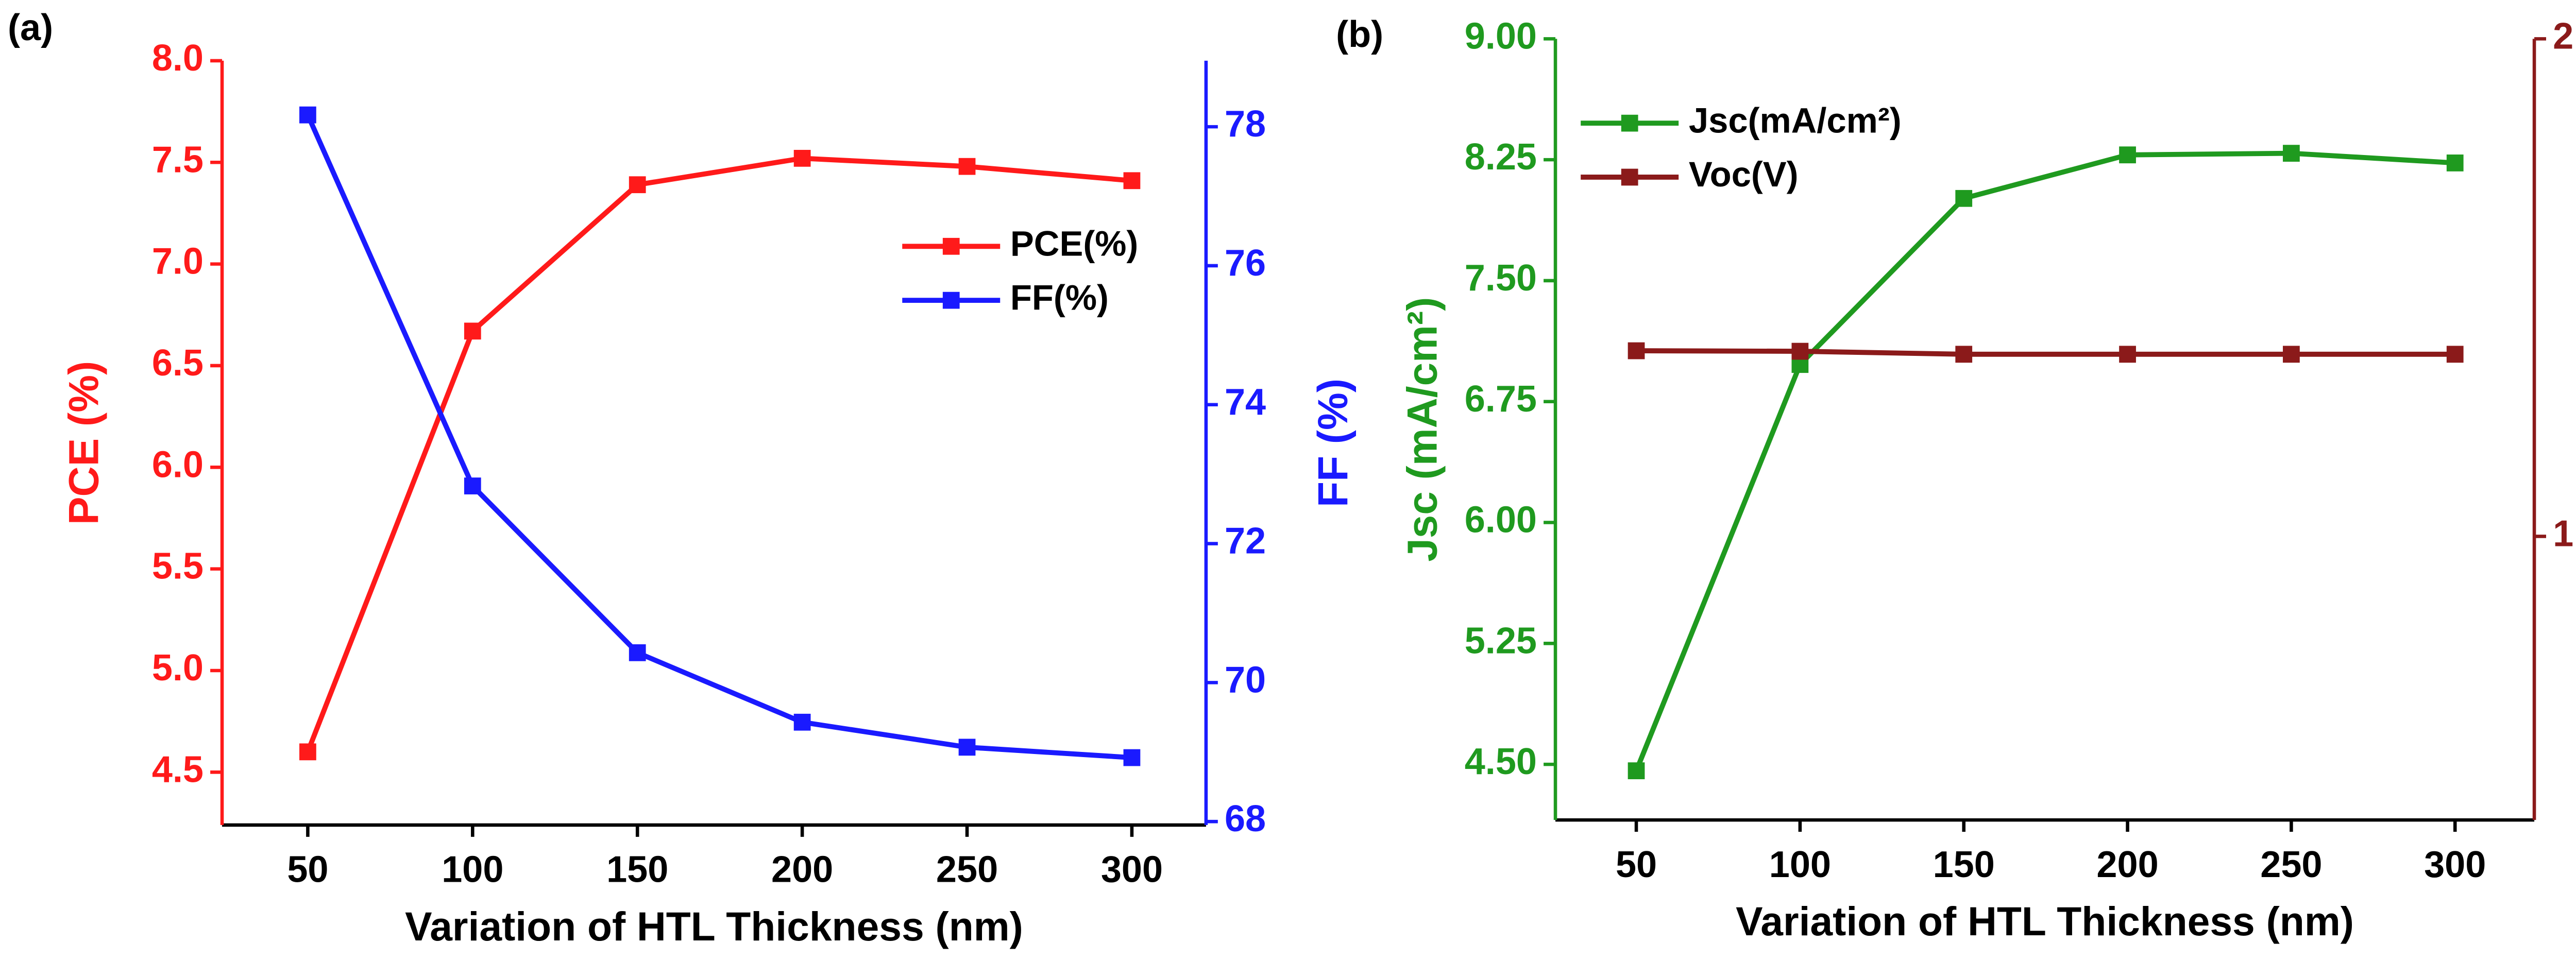 This screenshot has width=2576, height=960. Describe the element at coordinates (178, 668) in the screenshot. I see `y-tick-label: 5.0` at that location.